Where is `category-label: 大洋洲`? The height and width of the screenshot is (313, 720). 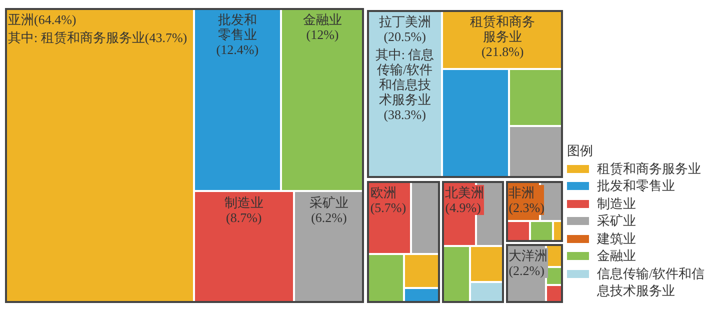
category-label: 大洋洲 is located at coordinates (528, 256).